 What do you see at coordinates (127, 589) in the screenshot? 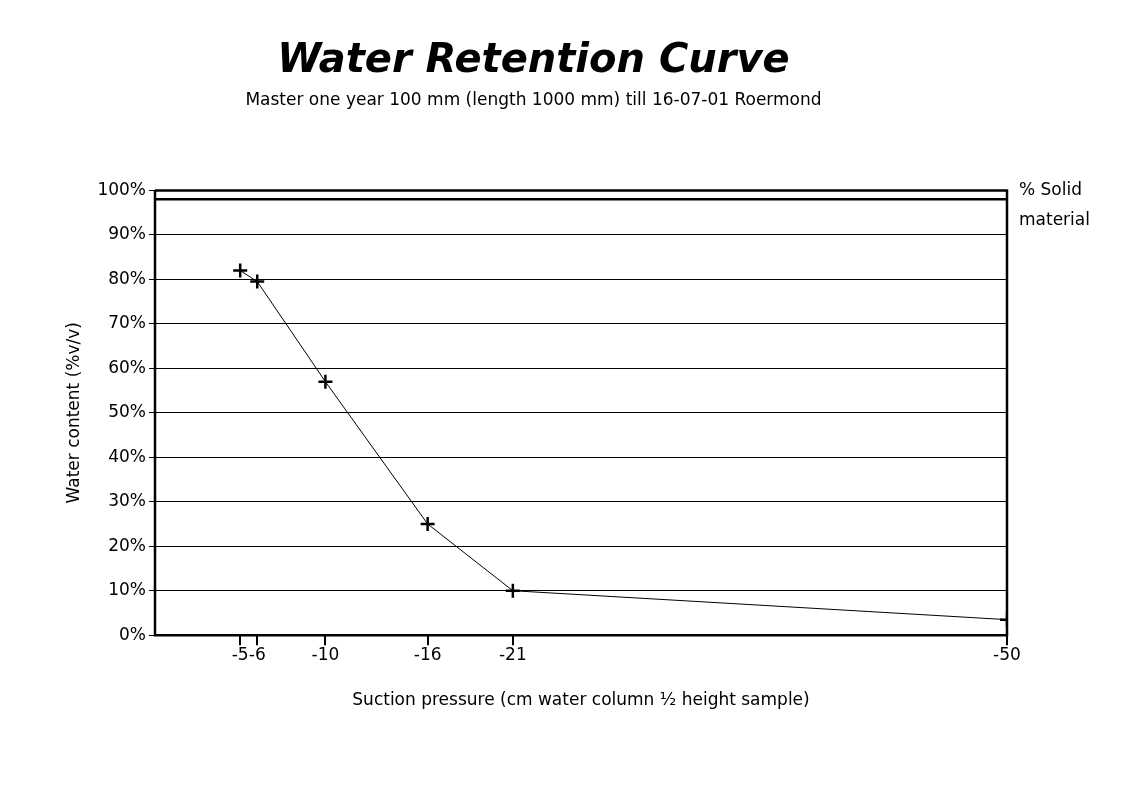
I see `y-tick-label: 10%` at bounding box center [127, 589].